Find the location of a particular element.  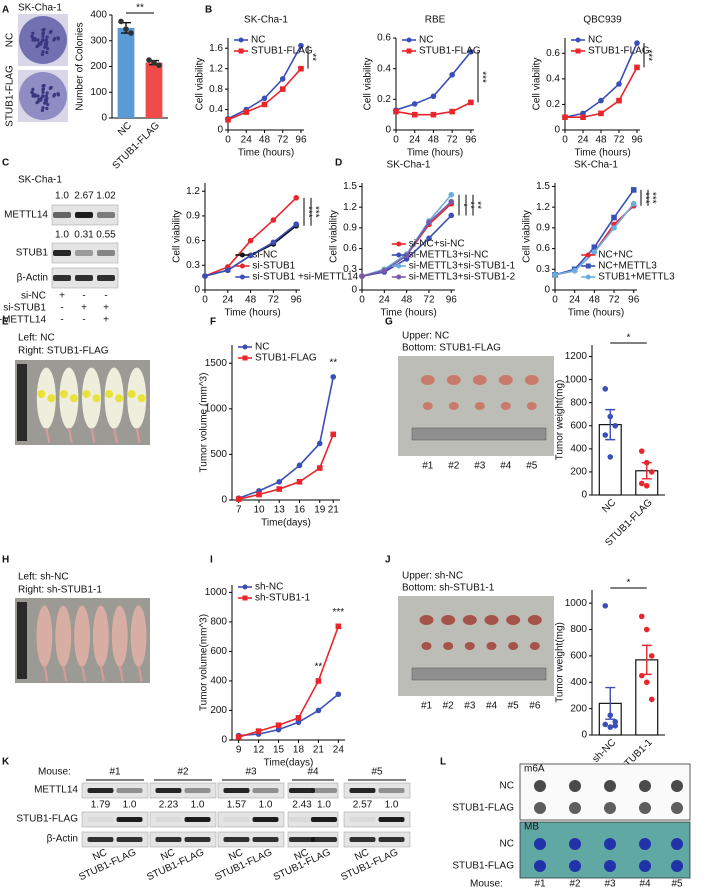

mouse-label: Mouse: is located at coordinates (486, 884).